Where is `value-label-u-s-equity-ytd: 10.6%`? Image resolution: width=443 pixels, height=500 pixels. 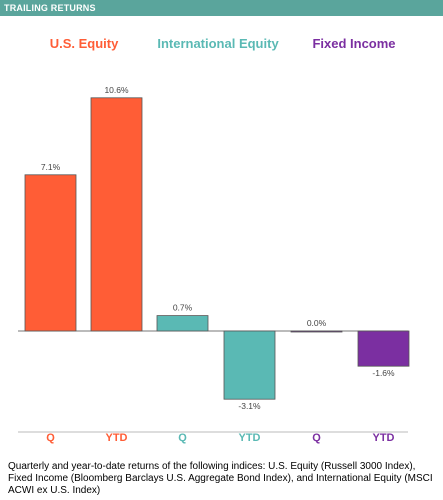 value-label-u-s-equity-ytd: 10.6% is located at coordinates (116, 90).